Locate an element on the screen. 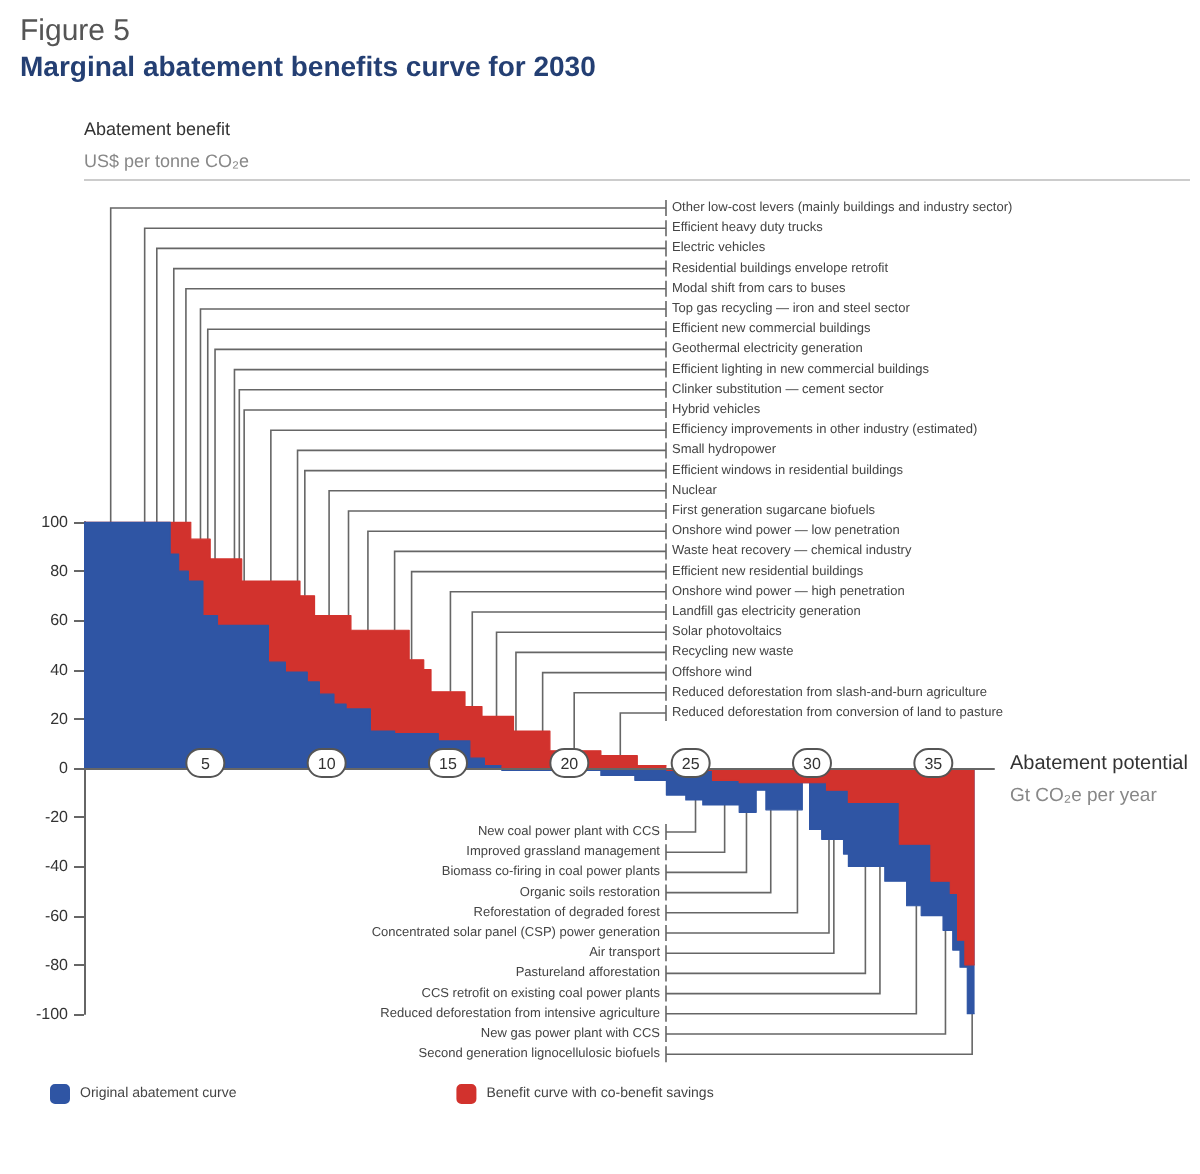 Image resolution: width=1200 pixels, height=1174 pixels. x-tick-label: 10 is located at coordinates (327, 764).